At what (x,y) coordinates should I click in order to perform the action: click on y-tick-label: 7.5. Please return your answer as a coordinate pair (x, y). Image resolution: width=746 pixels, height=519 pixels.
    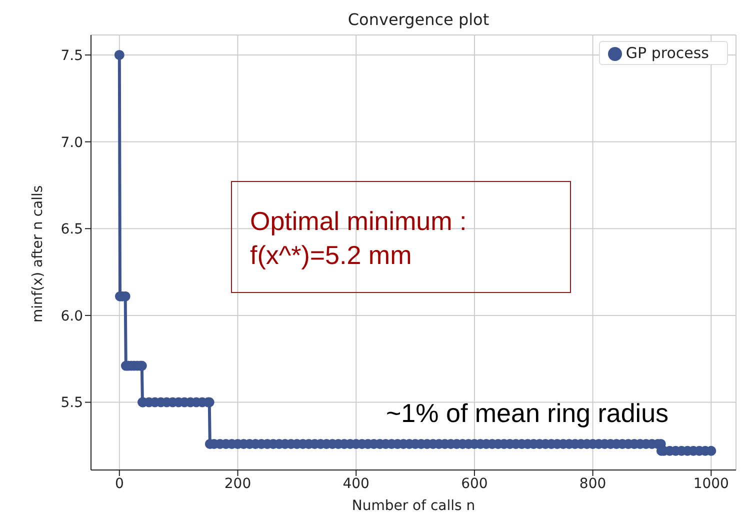
    Looking at the image, I should click on (71, 56).